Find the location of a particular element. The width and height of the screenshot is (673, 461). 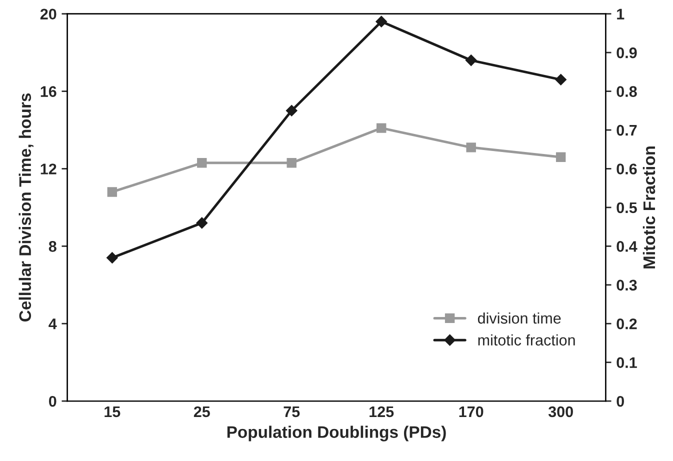

y-tick-label: 12 is located at coordinates (48, 169).